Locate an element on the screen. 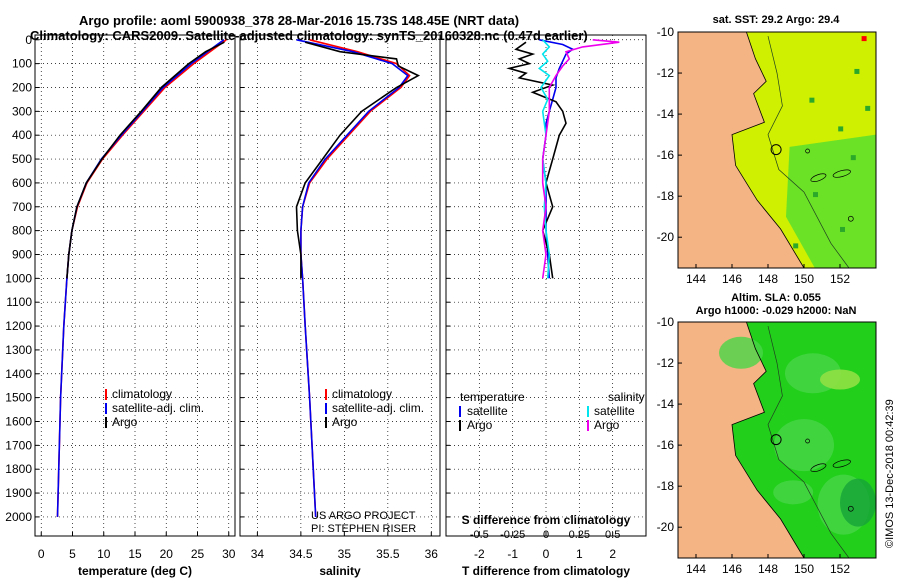 The image size is (900, 580). sla-map-title: Altim. SLA: 0.055 is located at coordinates (776, 298).